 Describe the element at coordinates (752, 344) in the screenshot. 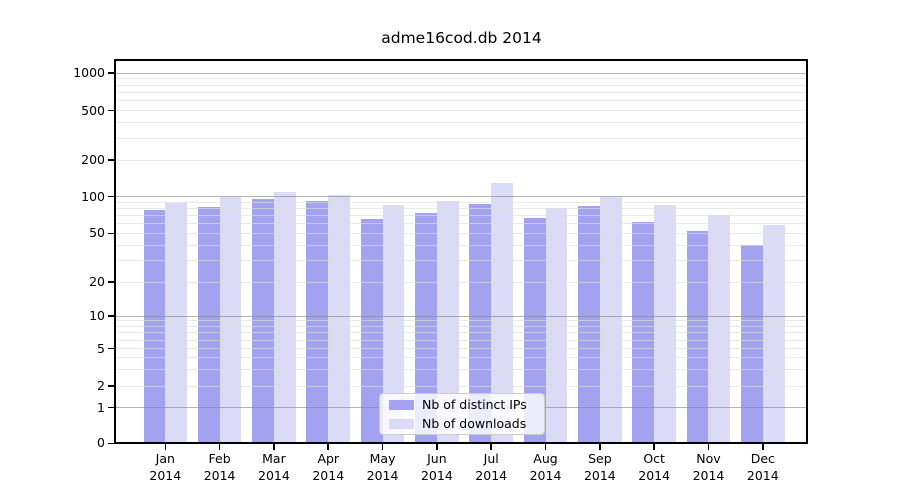

I see `bar-dec-distinct-ips` at that location.